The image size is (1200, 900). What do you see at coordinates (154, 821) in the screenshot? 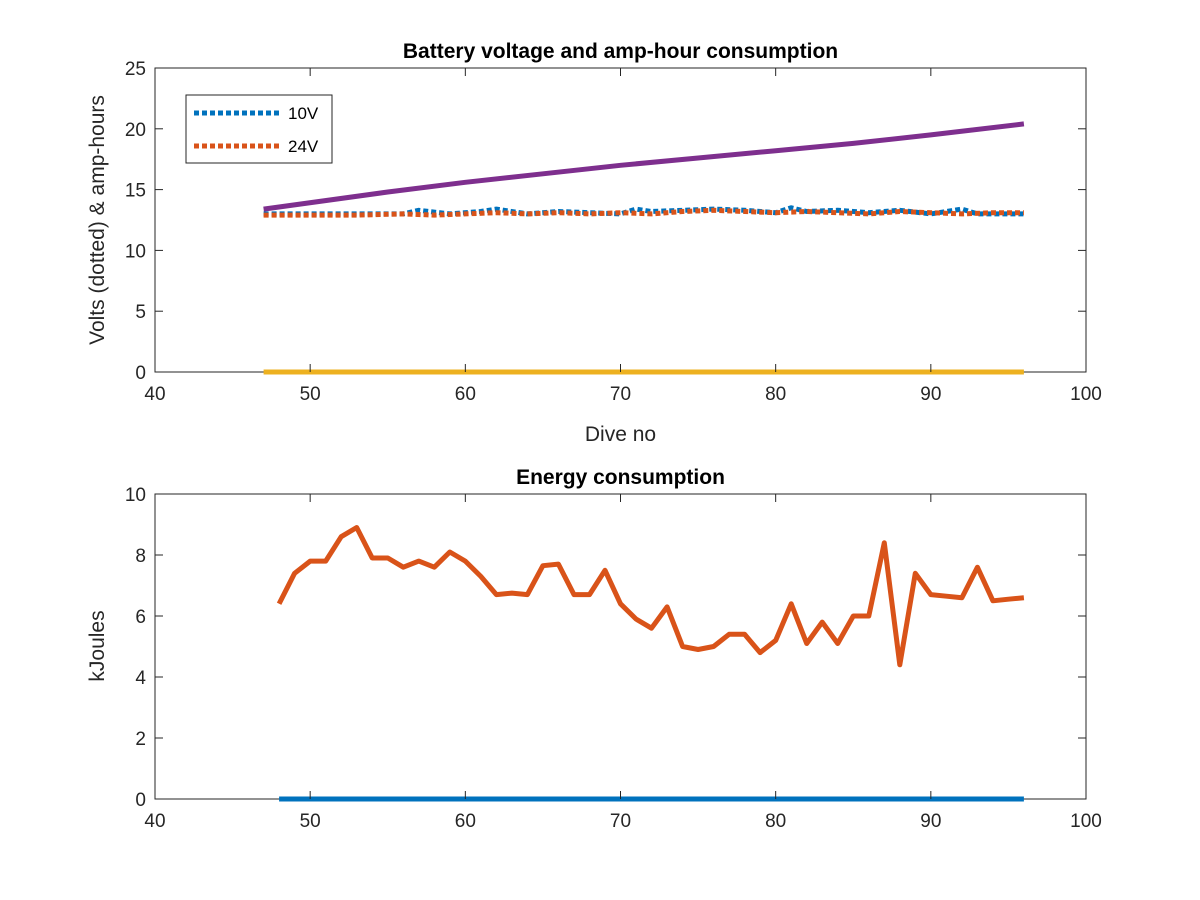
I see `bottom-x-tick-label: 40` at bounding box center [154, 821].